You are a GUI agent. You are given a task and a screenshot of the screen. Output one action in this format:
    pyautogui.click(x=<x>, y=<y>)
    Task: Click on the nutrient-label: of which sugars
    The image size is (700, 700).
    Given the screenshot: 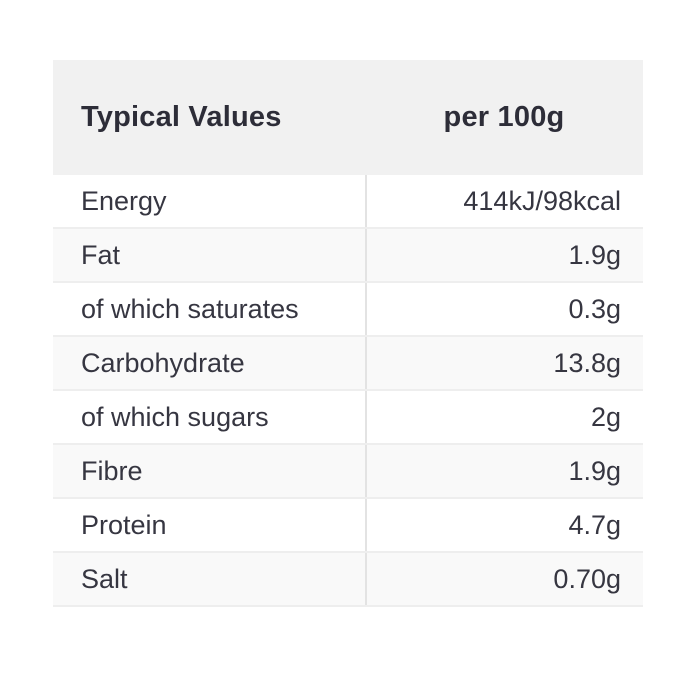 What is the action you would take?
    pyautogui.click(x=175, y=417)
    